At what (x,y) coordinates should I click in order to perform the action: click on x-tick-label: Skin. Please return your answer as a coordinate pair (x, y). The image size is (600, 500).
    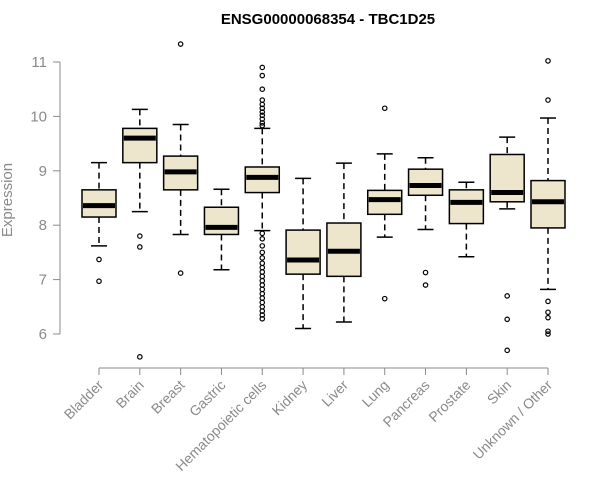
    Looking at the image, I should click on (499, 392).